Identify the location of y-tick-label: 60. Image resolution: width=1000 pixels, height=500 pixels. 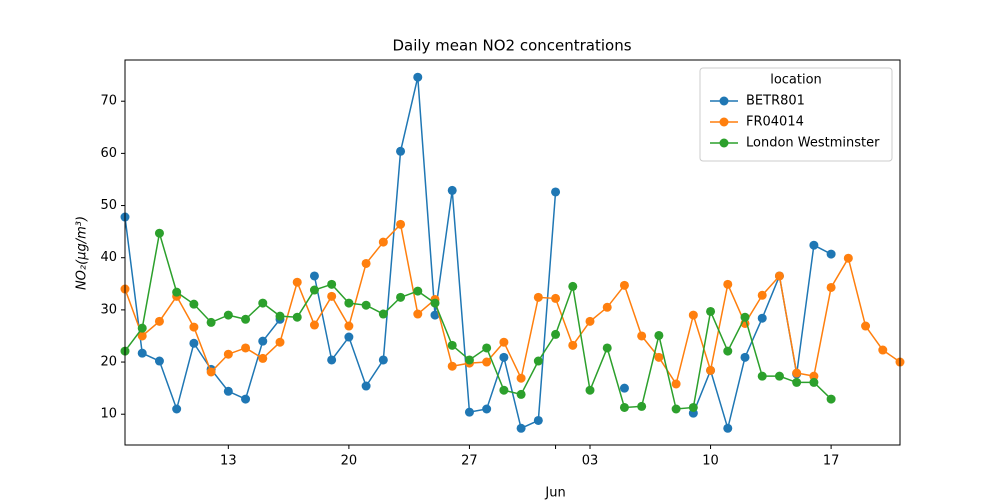
(108, 153).